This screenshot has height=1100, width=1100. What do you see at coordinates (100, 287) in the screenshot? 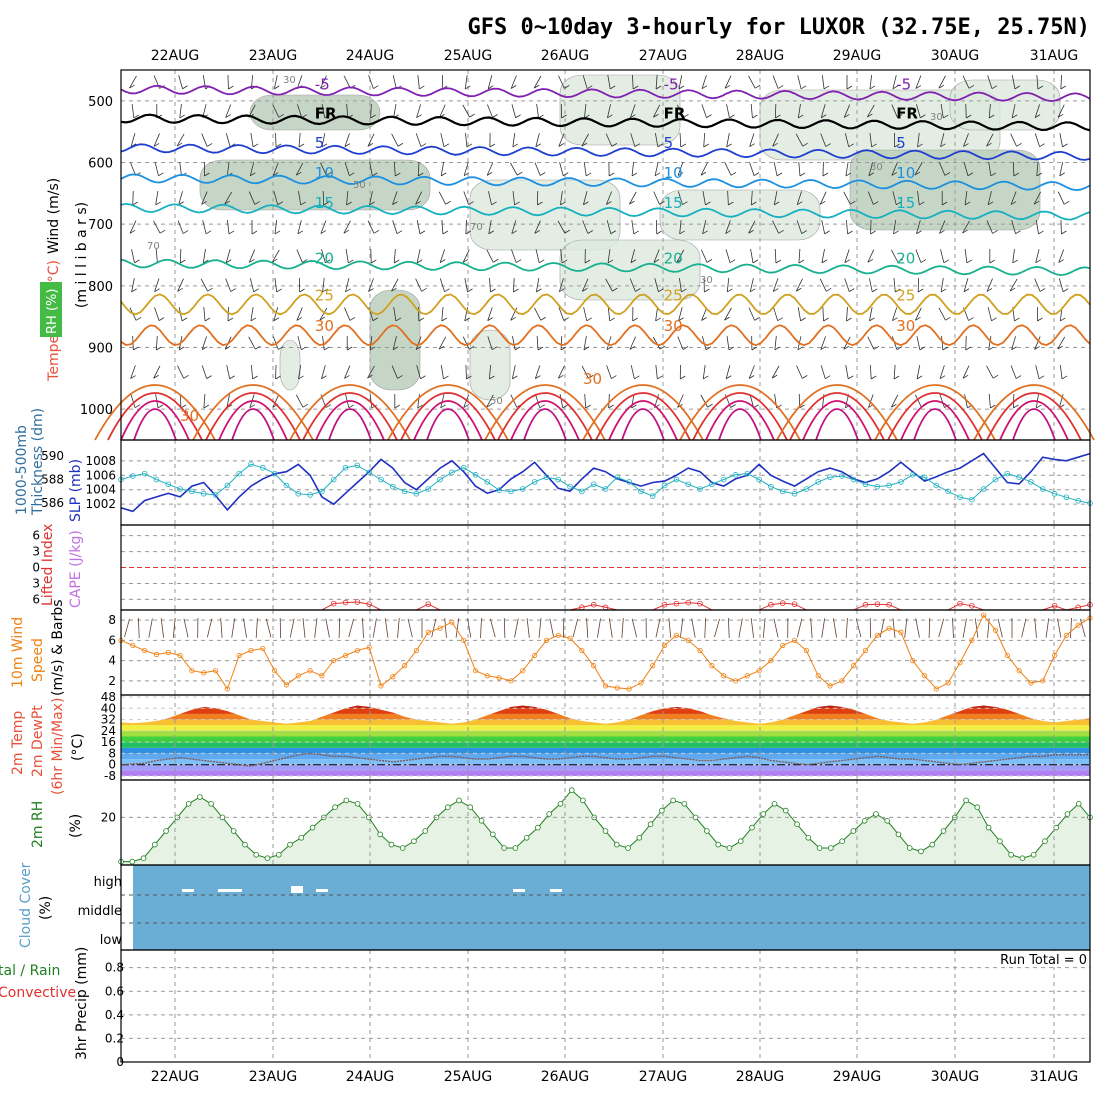
I see `pressure-tick-label: 800` at bounding box center [100, 287].